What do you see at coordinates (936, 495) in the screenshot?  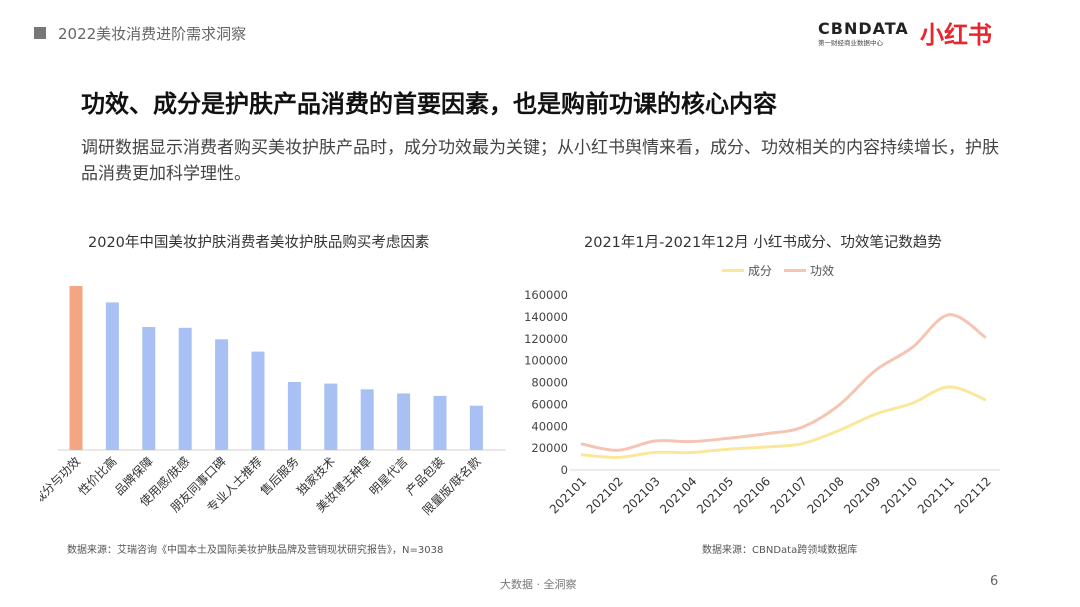 I see `x-tick-label: 202111` at bounding box center [936, 495].